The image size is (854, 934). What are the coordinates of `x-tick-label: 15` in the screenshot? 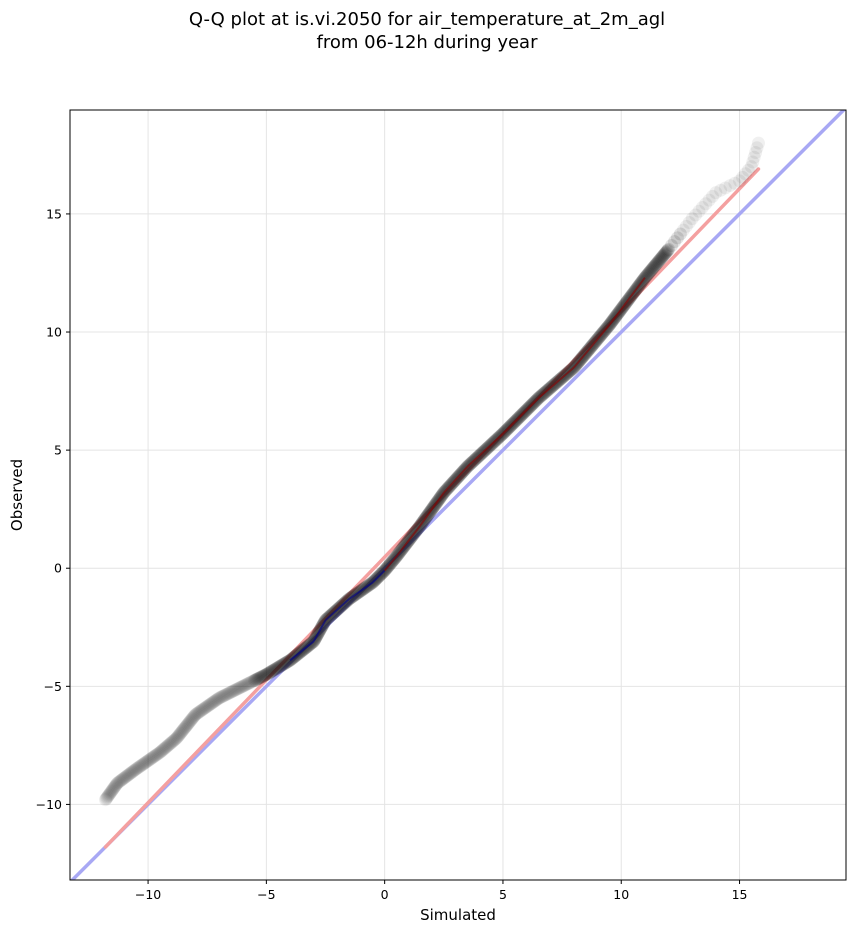 It's located at (740, 894).